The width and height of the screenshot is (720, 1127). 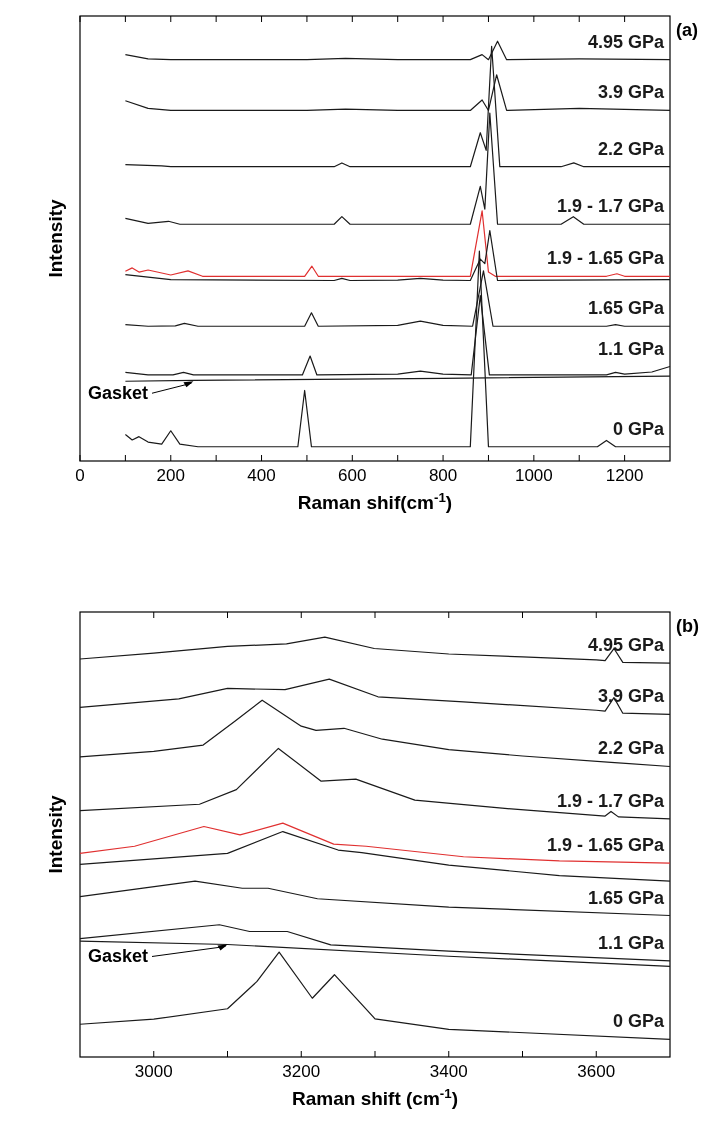 What do you see at coordinates (533, 475) in the screenshot?
I see `x-tick-label: 1000` at bounding box center [533, 475].